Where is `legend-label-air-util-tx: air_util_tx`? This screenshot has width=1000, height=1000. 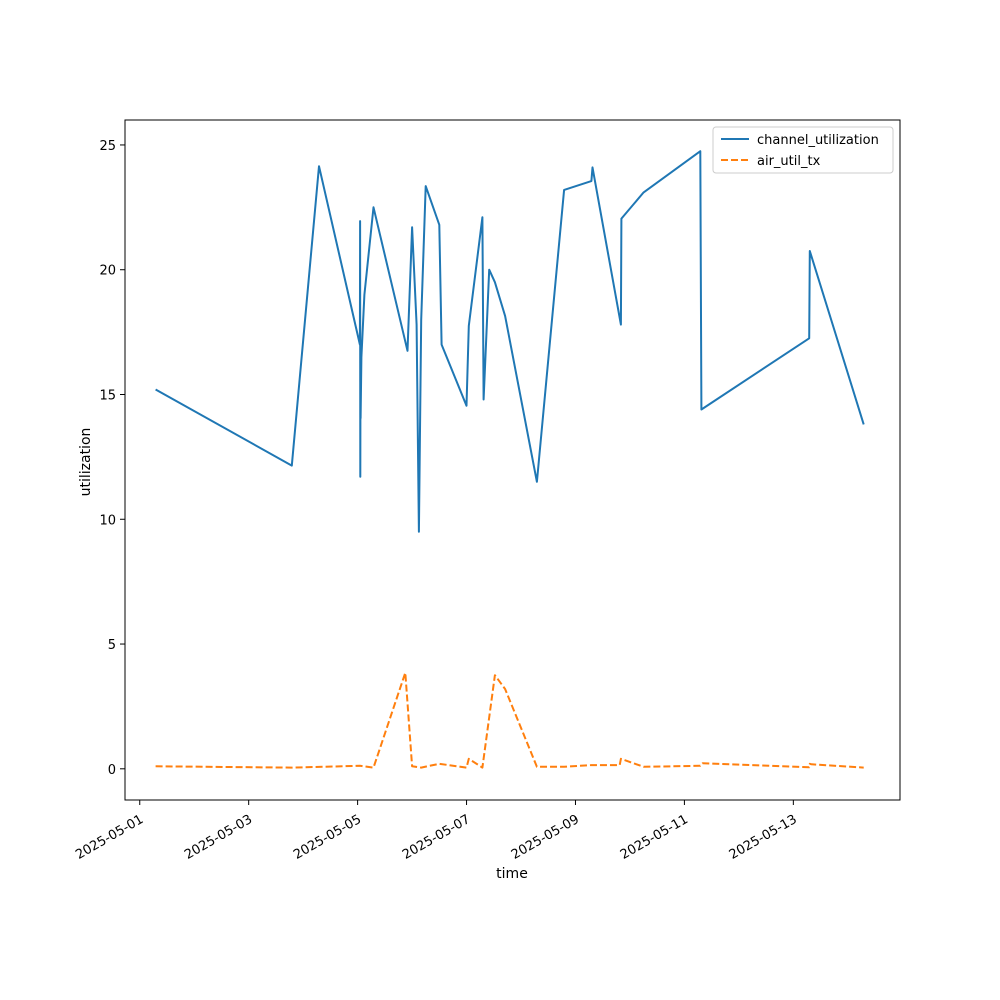 legend-label-air-util-tx: air_util_tx is located at coordinates (789, 161).